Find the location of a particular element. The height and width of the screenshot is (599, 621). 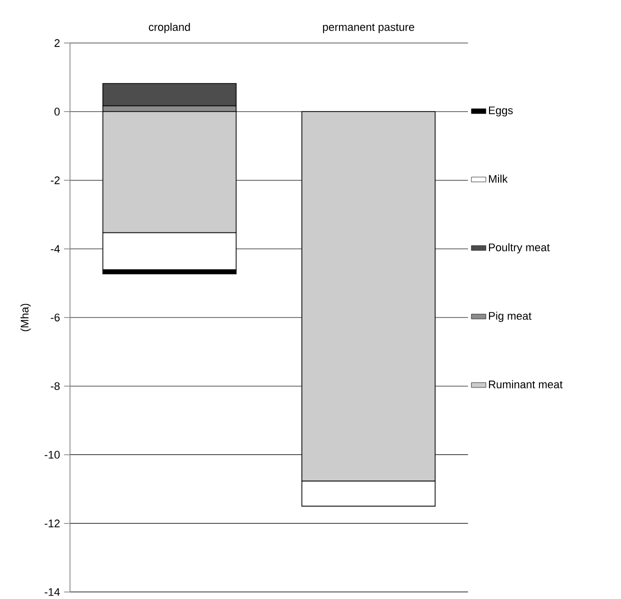

y-tick-label: -10 is located at coordinates (52, 454).